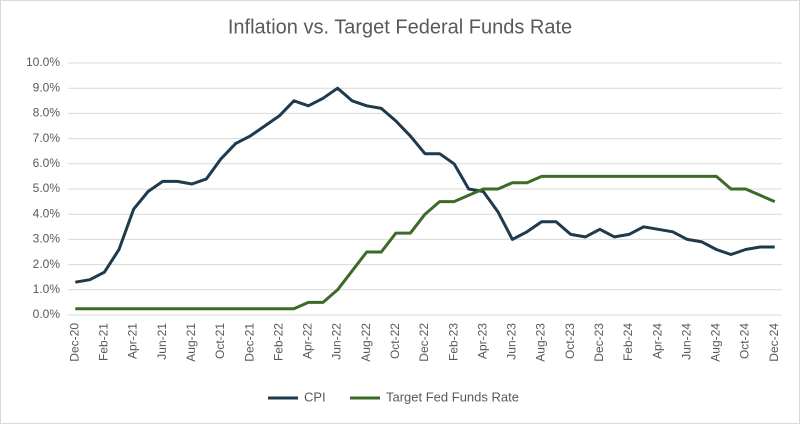 This screenshot has width=800, height=424. What do you see at coordinates (104, 342) in the screenshot?
I see `x-tick-label: Feb-21` at bounding box center [104, 342].